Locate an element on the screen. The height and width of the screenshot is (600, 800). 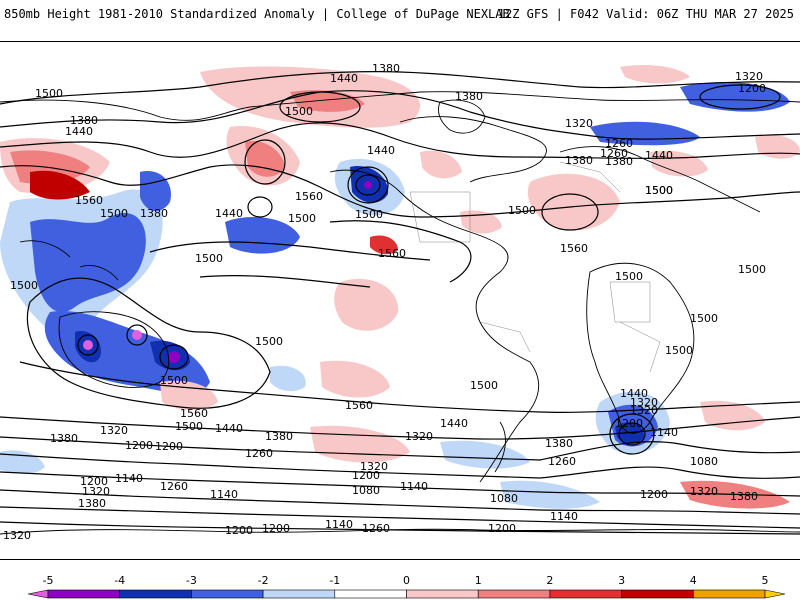
anomaly-colorbar: -5 -4 -3 -2 -1 0 1 2 3 4 5 is located at coordinates (400, 580).